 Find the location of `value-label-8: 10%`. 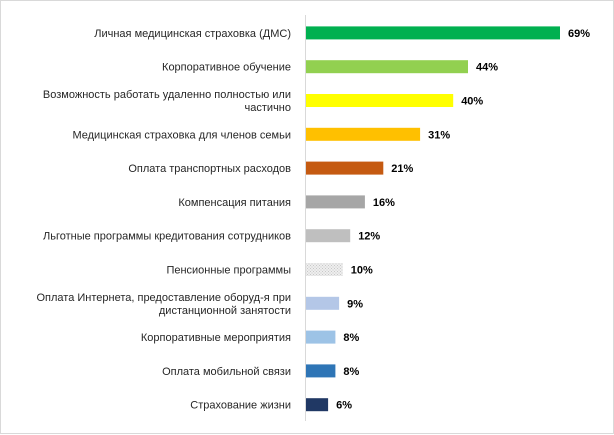

value-label-8: 10% is located at coordinates (362, 271).